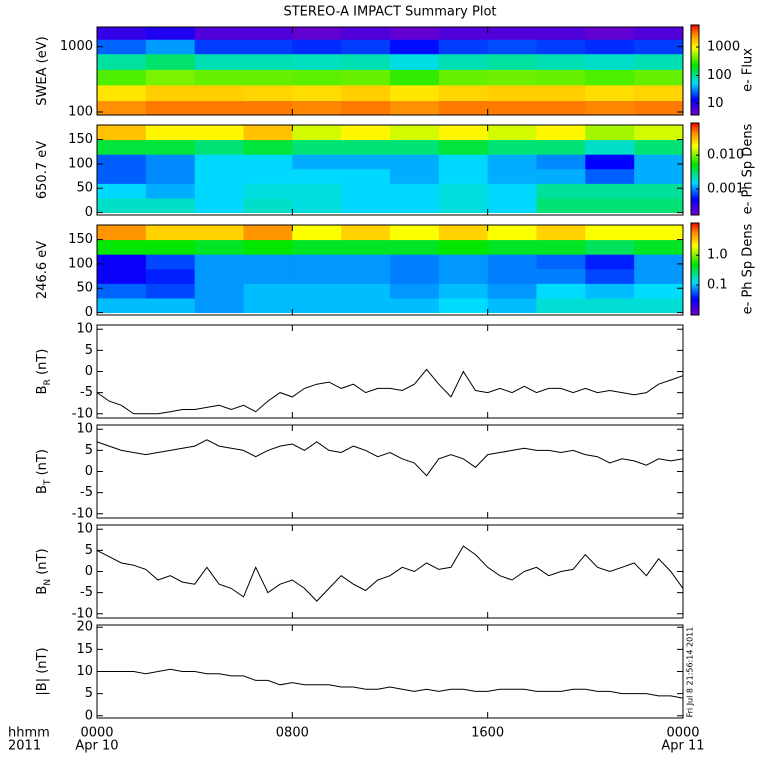 The width and height of the screenshot is (780, 780). I want to click on x-axis-label: hhmm, so click(29, 733).